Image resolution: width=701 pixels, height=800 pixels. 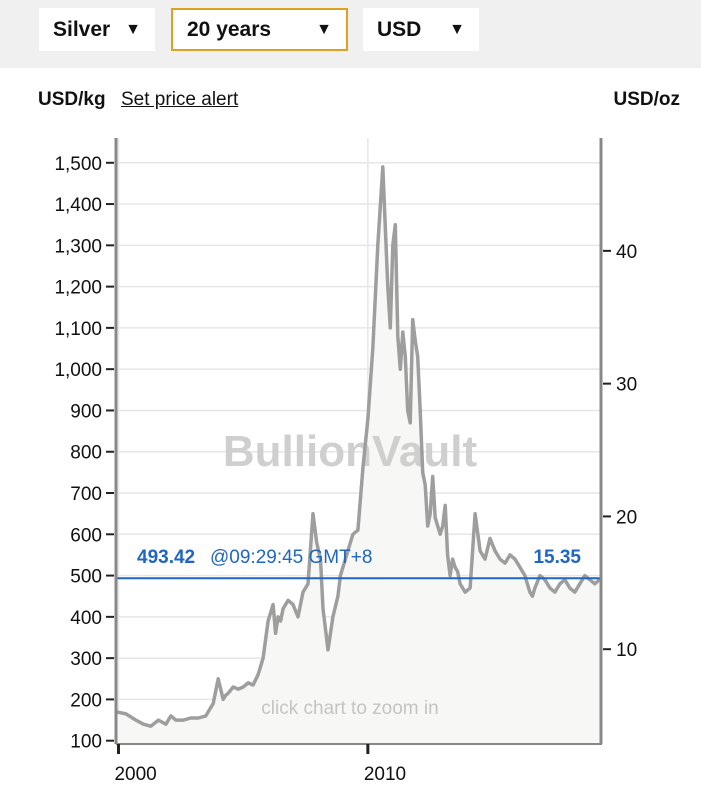 What do you see at coordinates (86, 700) in the screenshot?
I see `y-tick-label: 200` at bounding box center [86, 700].